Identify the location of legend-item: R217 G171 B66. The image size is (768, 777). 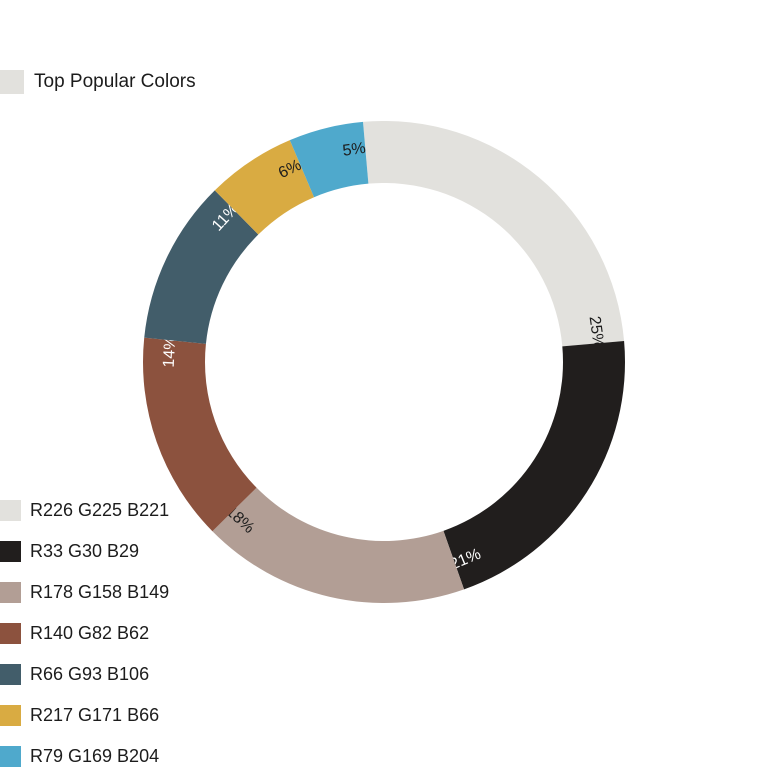
(84, 715).